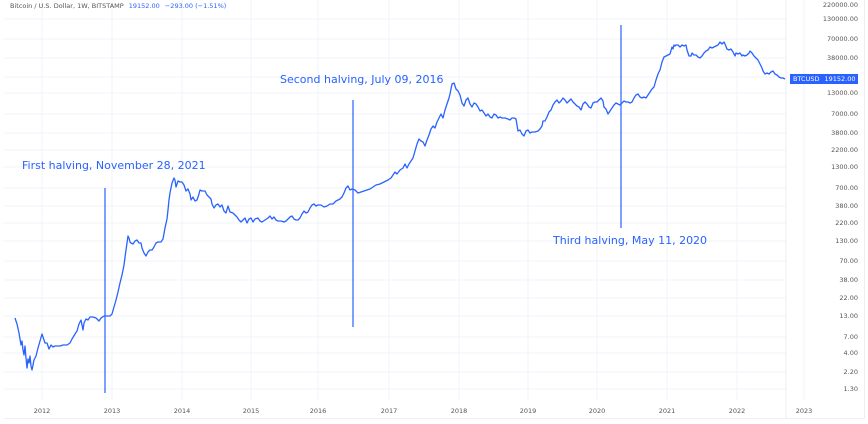 This screenshot has height=424, width=868. Describe the element at coordinates (842, 39) in the screenshot. I see `y-tick: 70000.00` at that location.